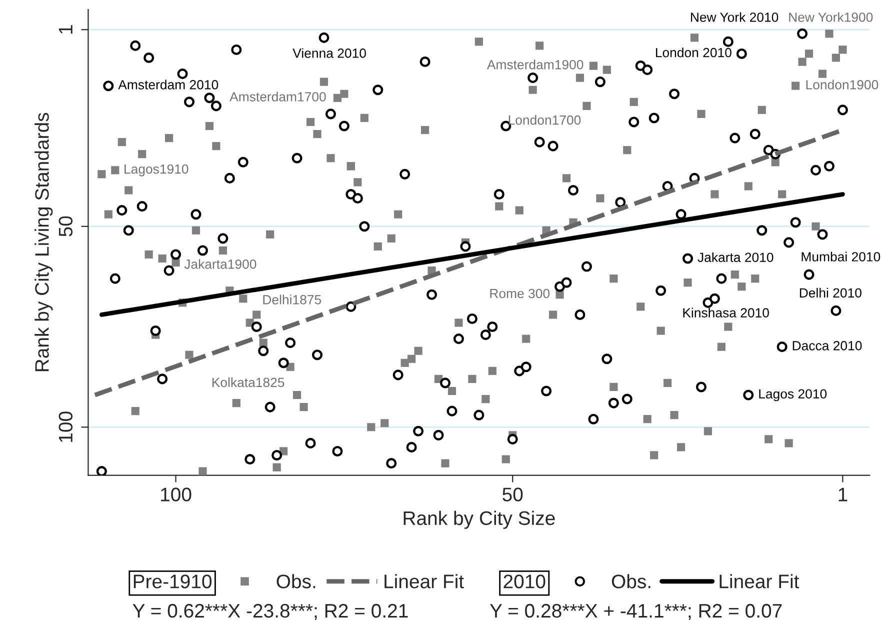  What do you see at coordinates (220, 264) in the screenshot?
I see `annotation: Jakarta1900` at bounding box center [220, 264].